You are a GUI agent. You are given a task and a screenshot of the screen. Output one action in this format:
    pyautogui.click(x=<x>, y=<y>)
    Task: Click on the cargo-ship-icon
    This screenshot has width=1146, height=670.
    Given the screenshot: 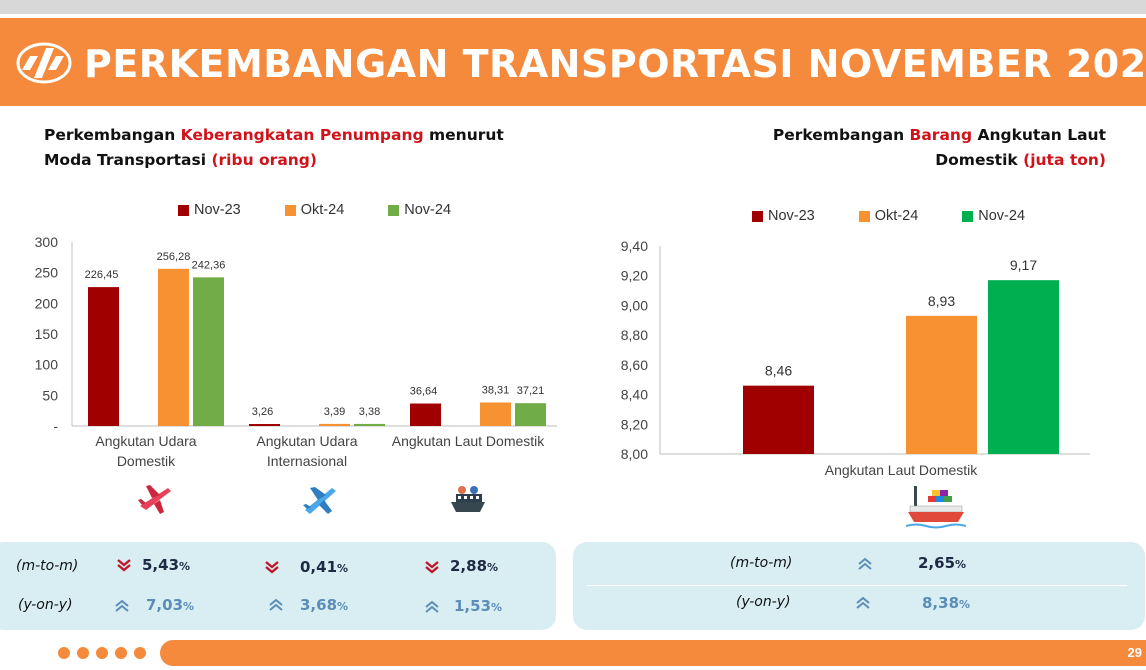 What is the action you would take?
    pyautogui.click(x=936, y=507)
    